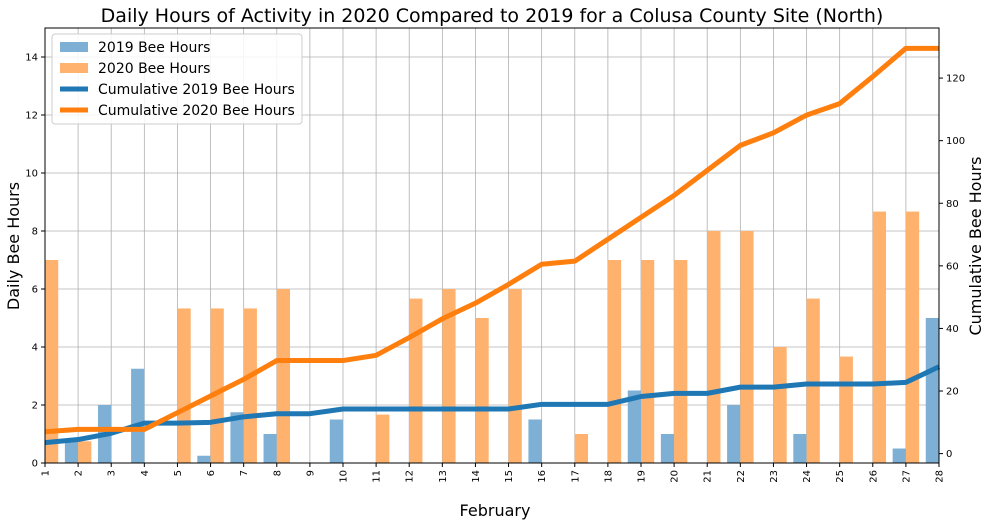 The image size is (990, 526). I want to click on x-tick-label: 7, so click(244, 473).